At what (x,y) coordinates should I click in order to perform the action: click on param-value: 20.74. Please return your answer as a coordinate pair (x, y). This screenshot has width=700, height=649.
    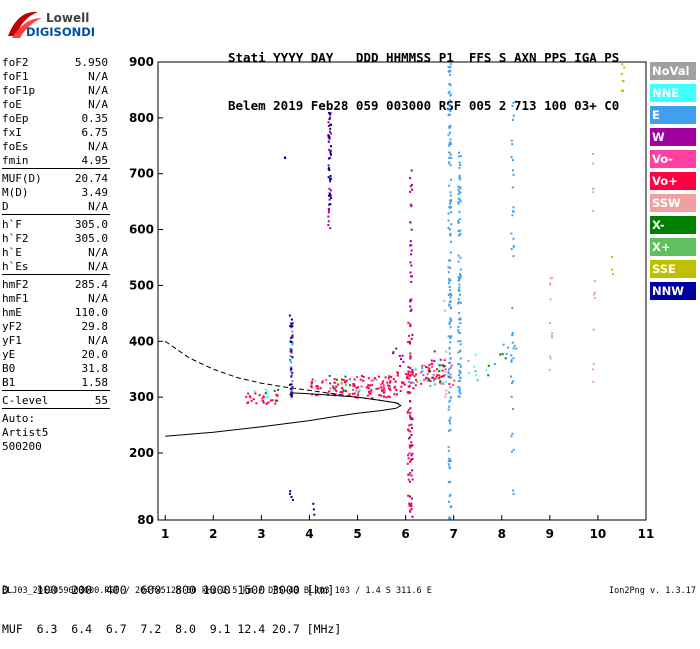
    Looking at the image, I should click on (91, 178).